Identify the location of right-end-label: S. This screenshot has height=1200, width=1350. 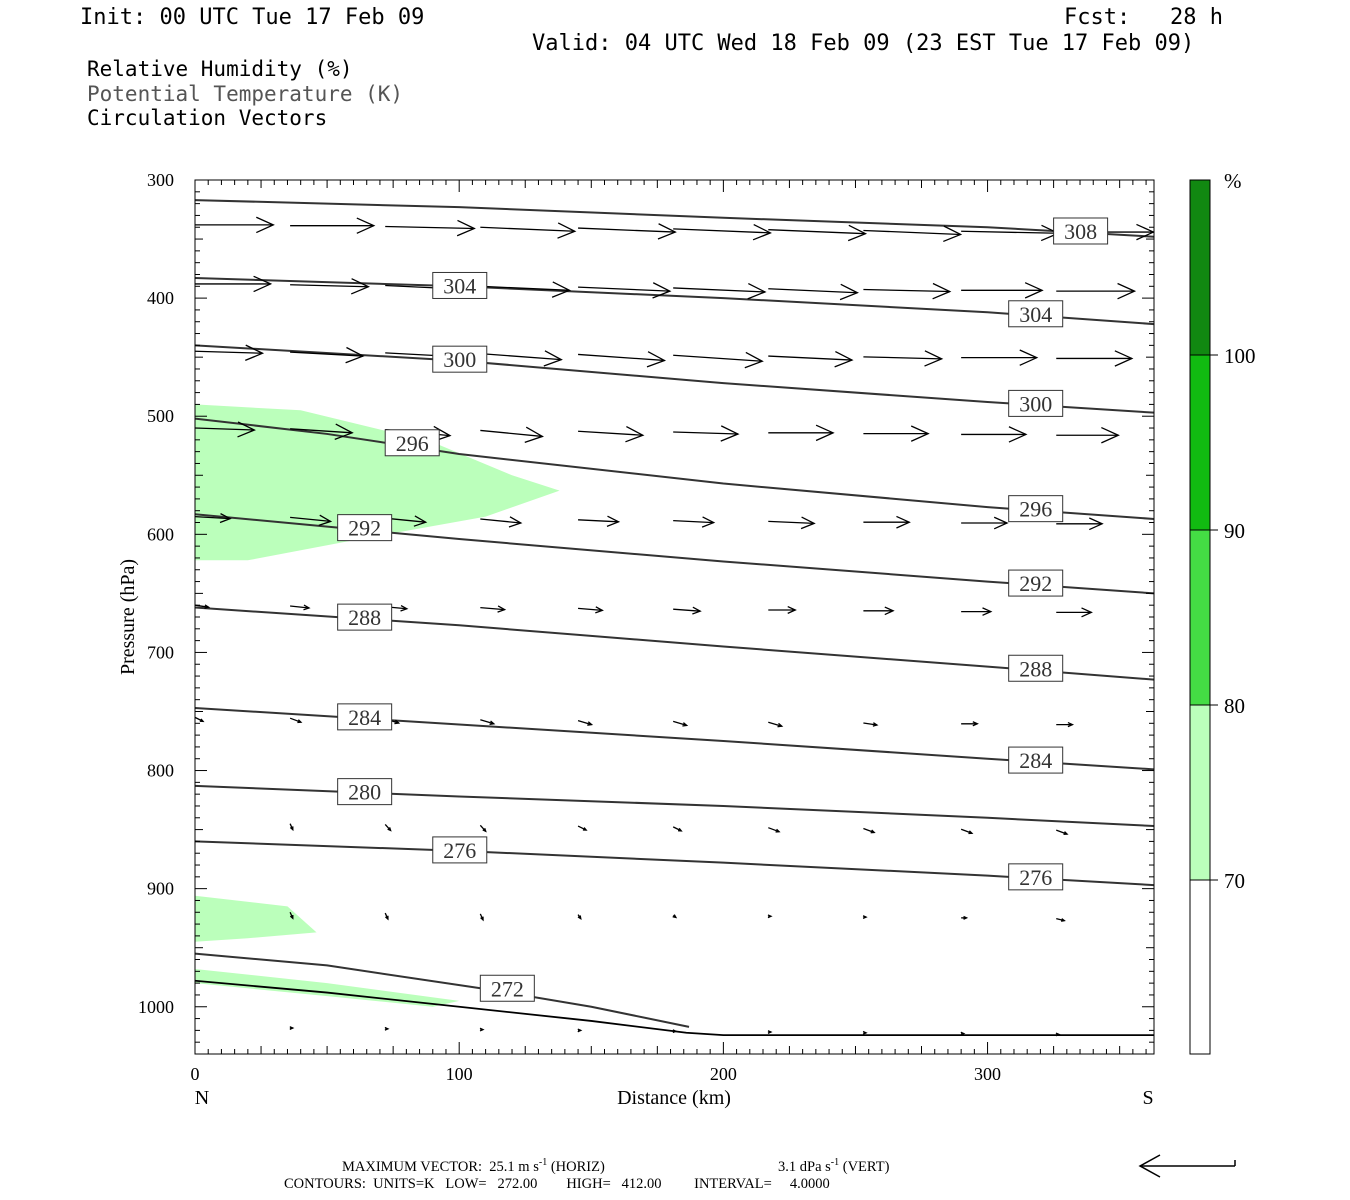
(1147, 1098).